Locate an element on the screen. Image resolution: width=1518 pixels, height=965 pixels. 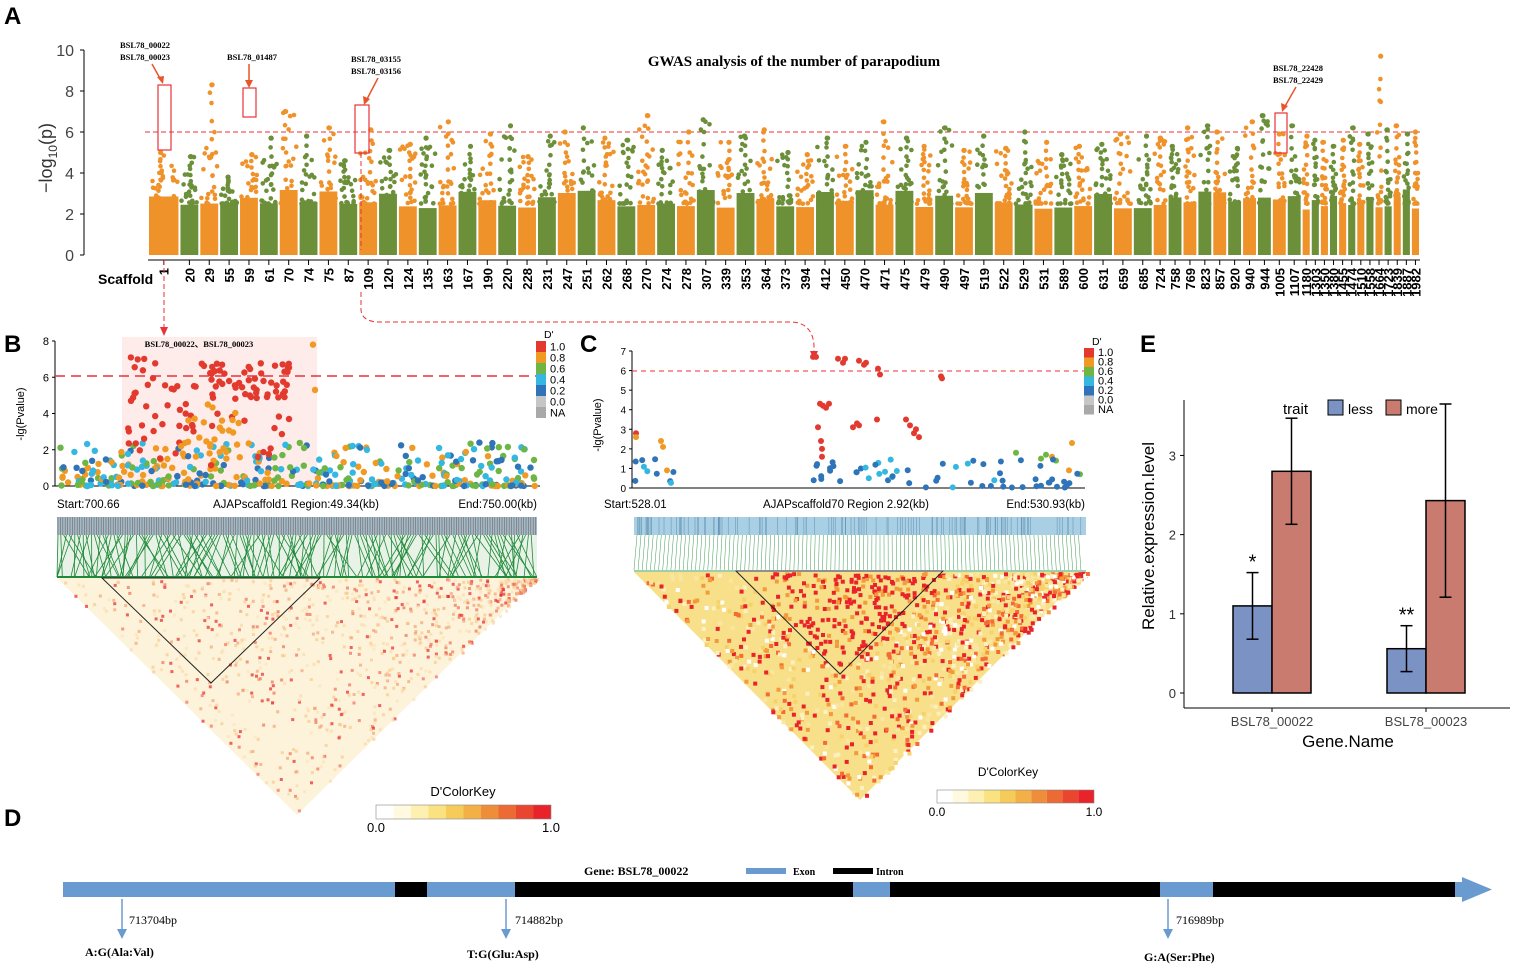
manhattan-x-tick-label: 270 is located at coordinates (646, 279).